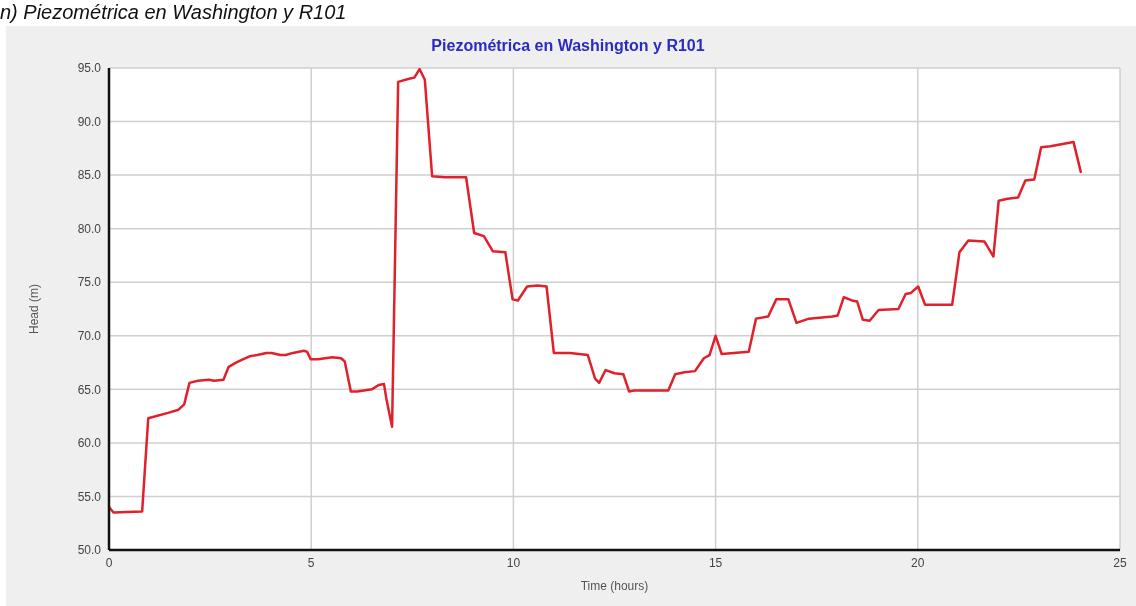 This screenshot has height=606, width=1136. I want to click on text: n) Piezométrica en Washington y R101, so click(173, 12).